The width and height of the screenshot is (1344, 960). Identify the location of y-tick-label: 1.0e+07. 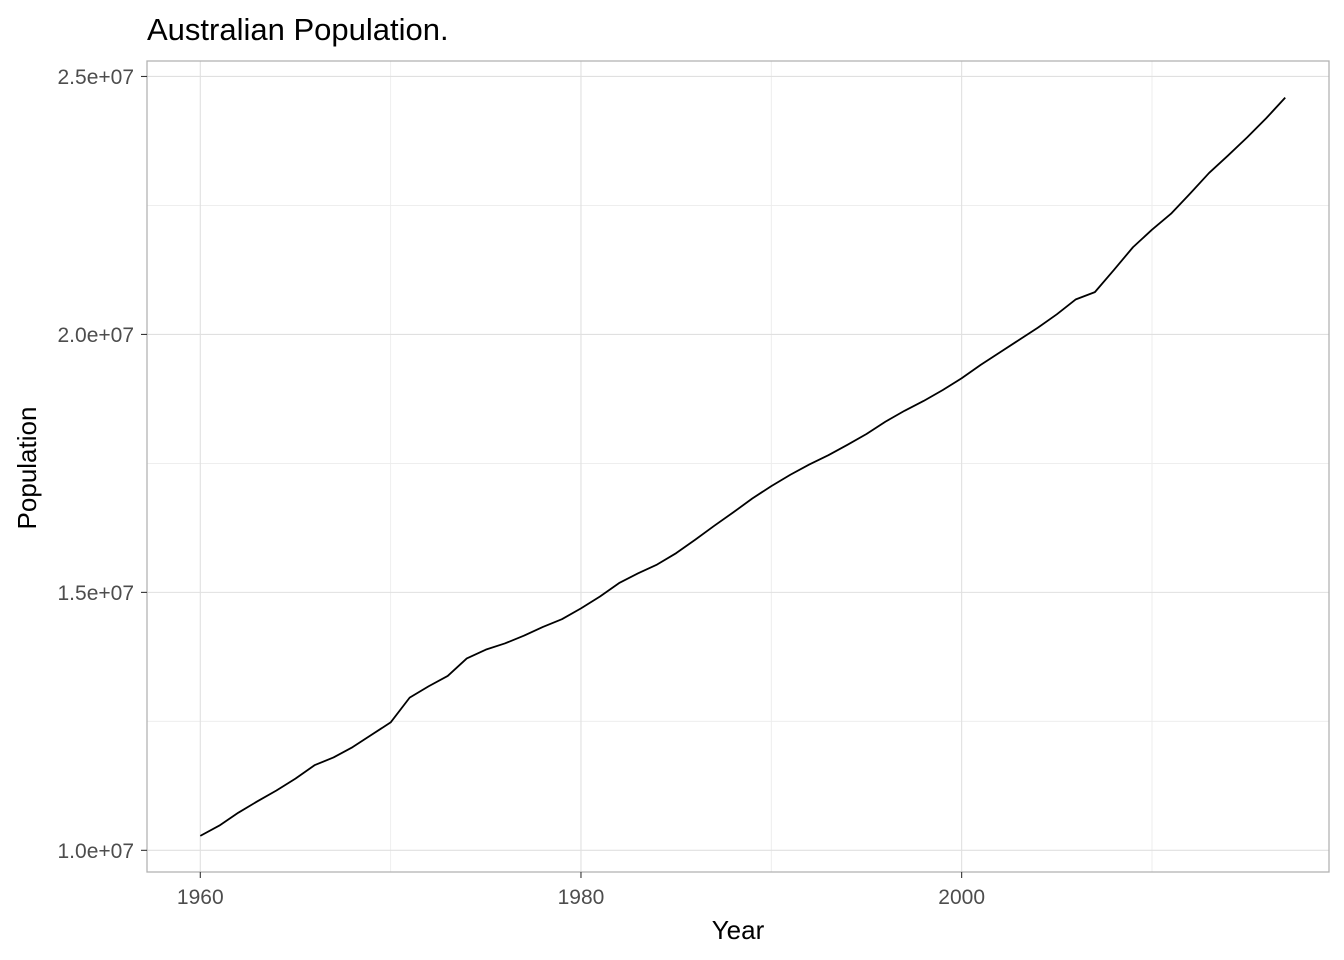
(96, 851).